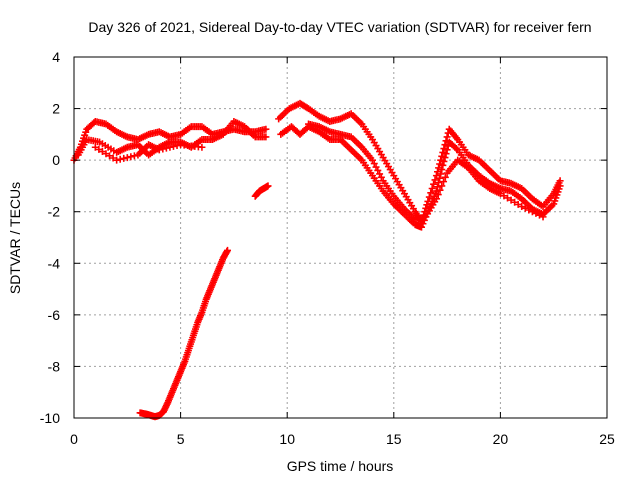  I want to click on y-tick-label: 2, so click(56, 109).